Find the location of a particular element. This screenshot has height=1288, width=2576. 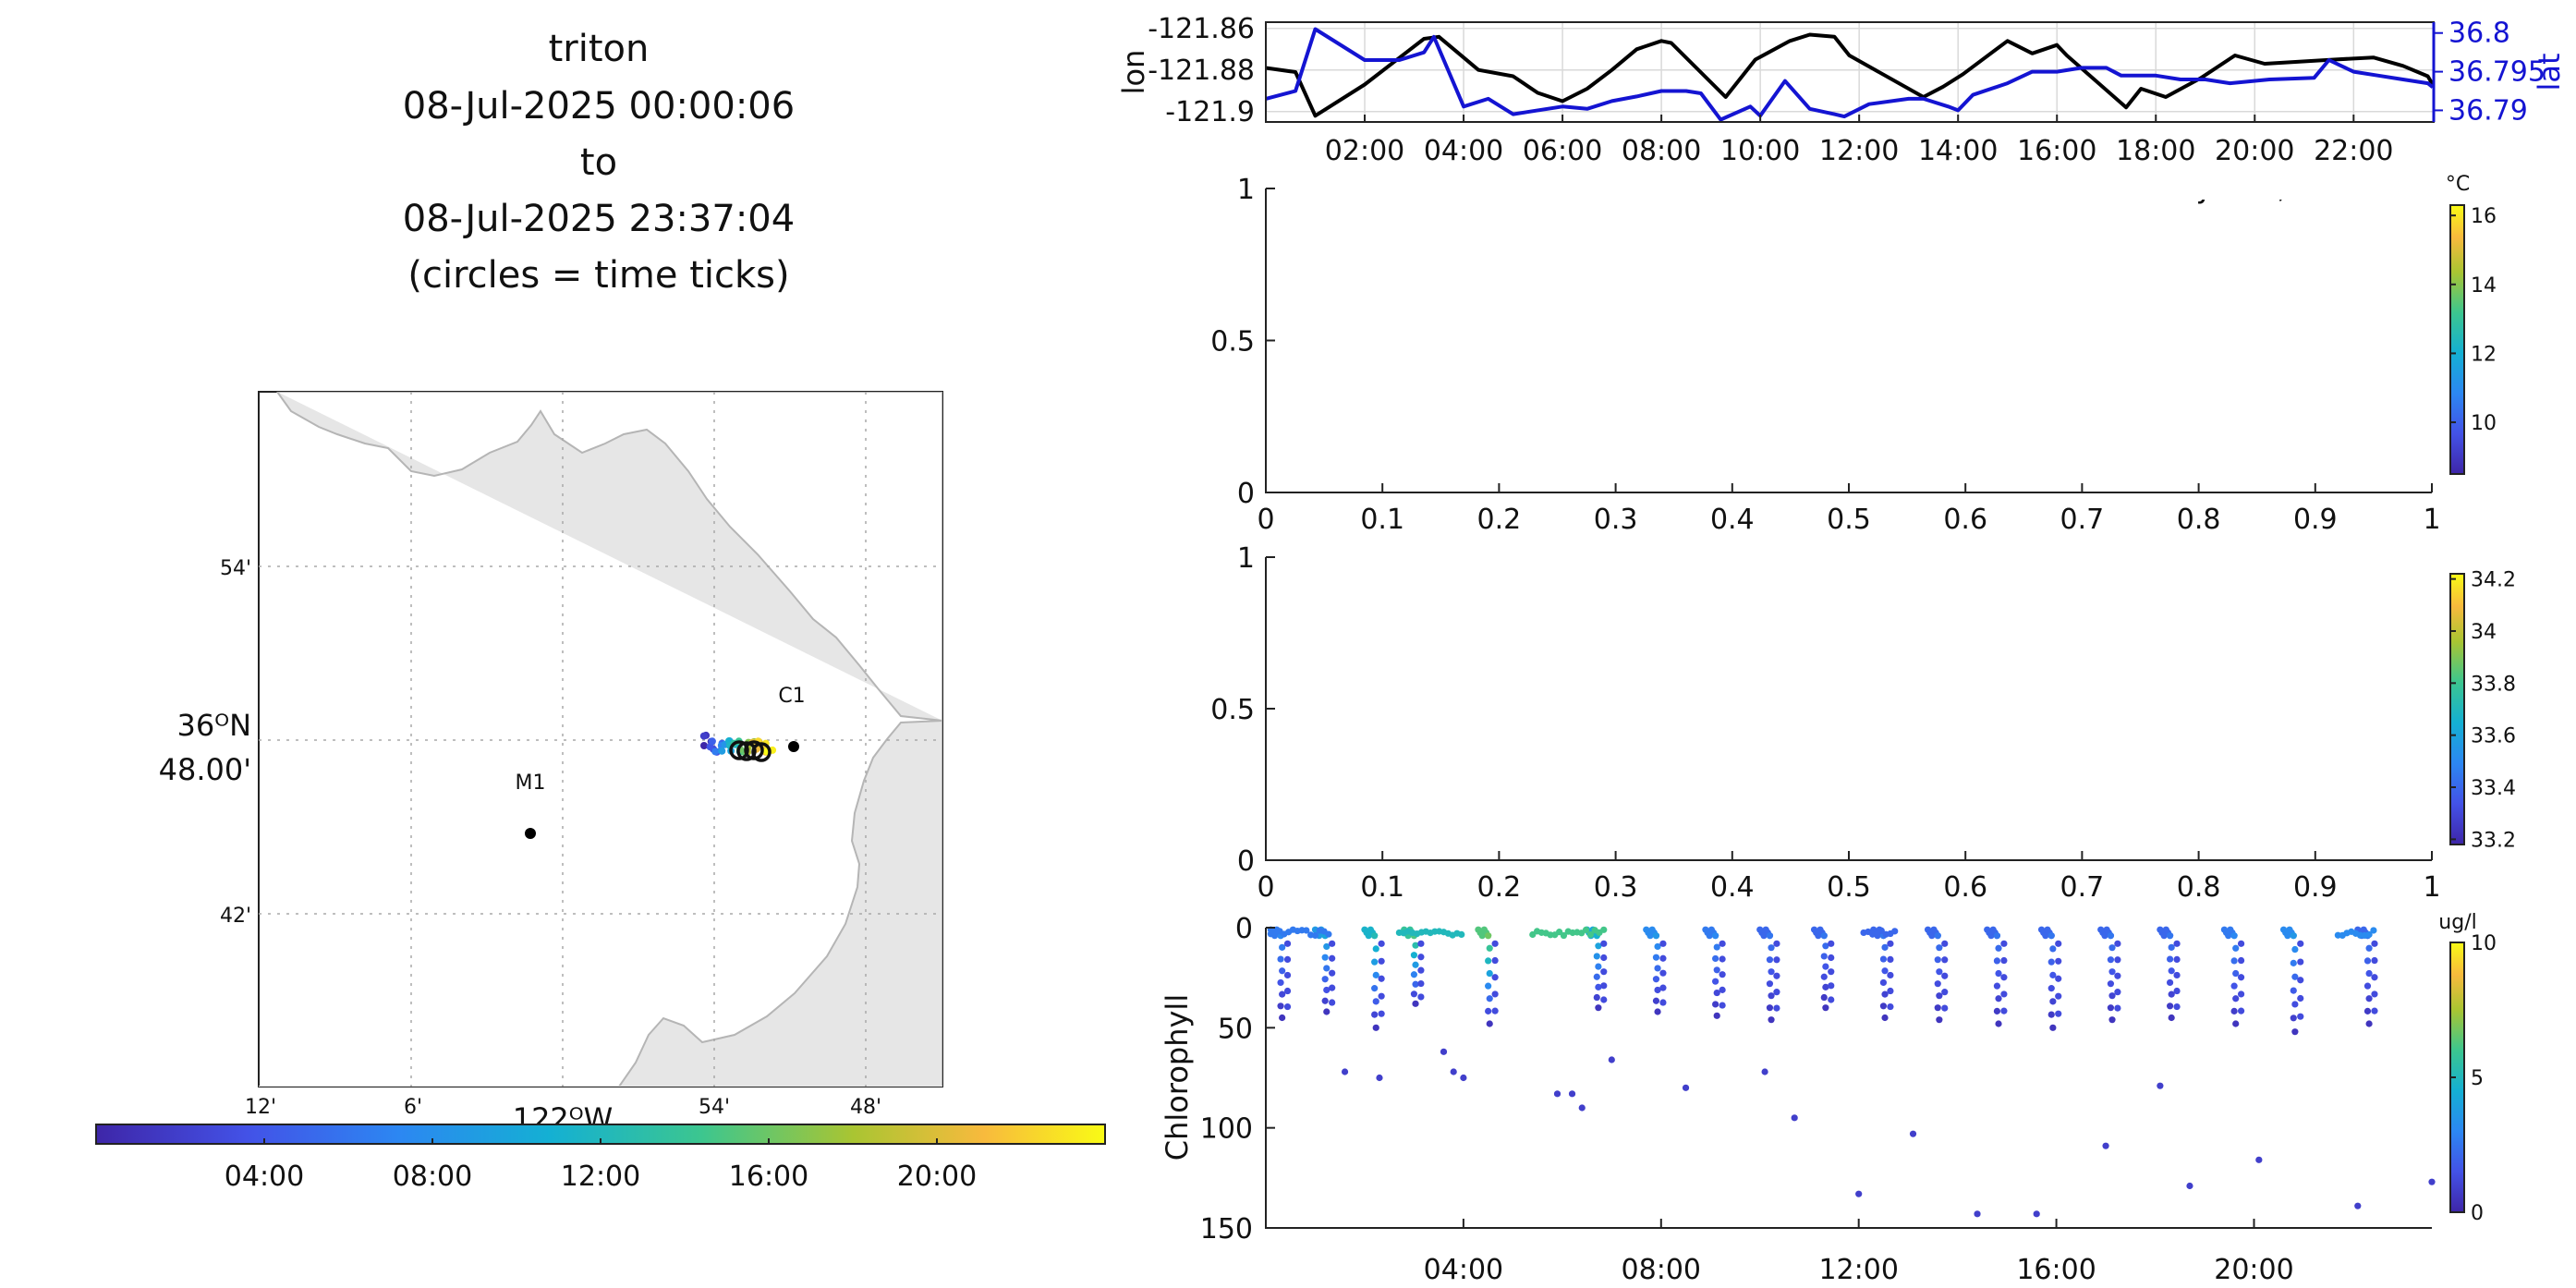

time-colorbar-ticks: 04:00 08:00 12:00 16:00 20:00 is located at coordinates (601, 1165).